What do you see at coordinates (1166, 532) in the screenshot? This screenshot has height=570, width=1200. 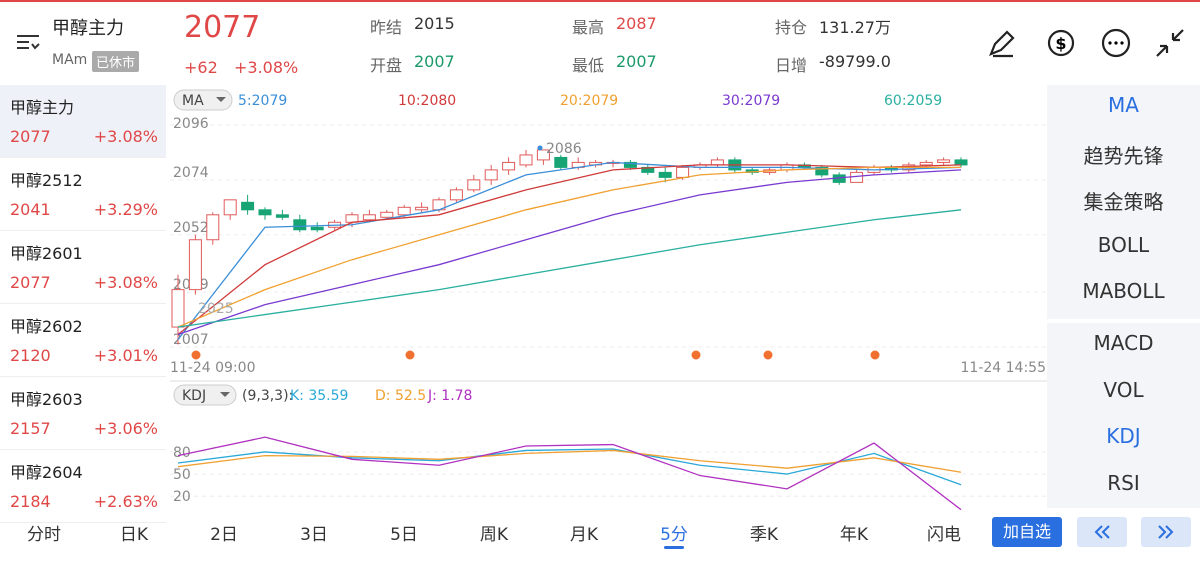 I see `next-button` at bounding box center [1166, 532].